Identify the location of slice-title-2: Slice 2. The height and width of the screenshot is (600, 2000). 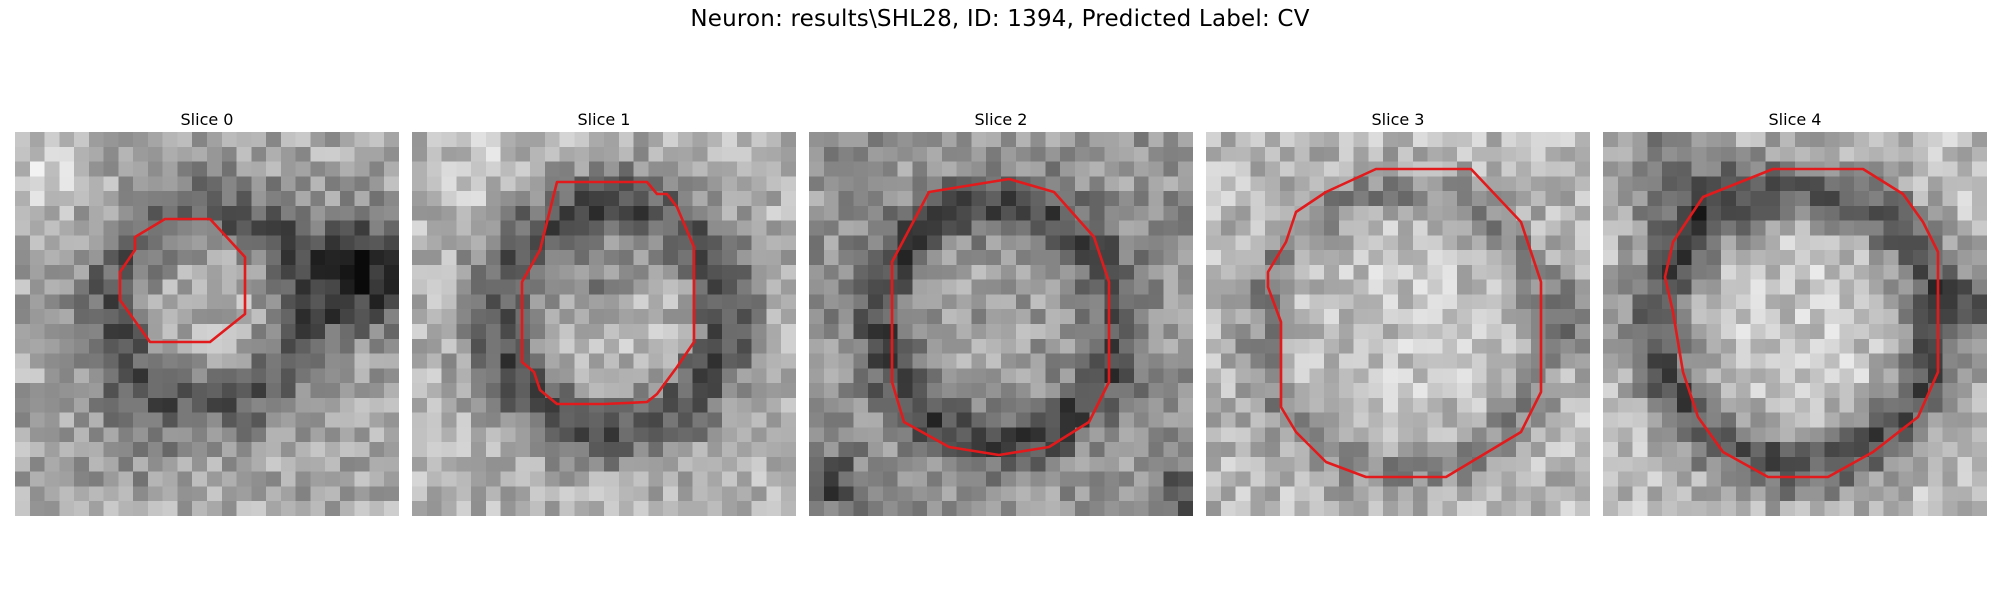
(1001, 119).